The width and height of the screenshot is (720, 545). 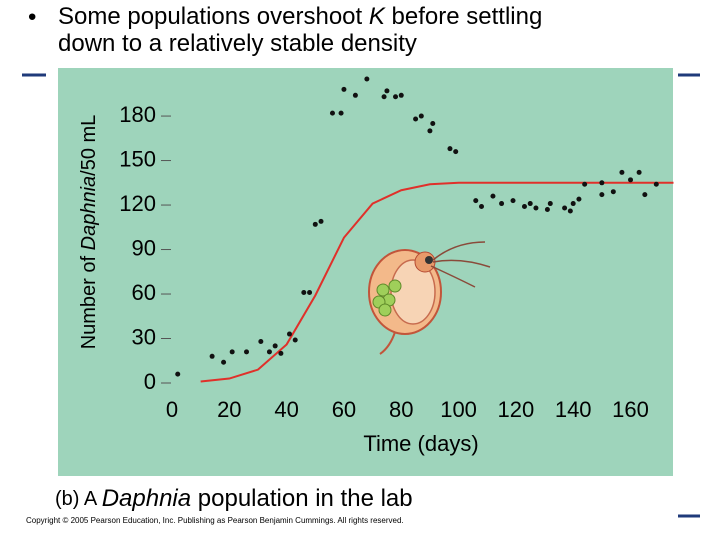 What do you see at coordinates (286, 409) in the screenshot?
I see `x-tick-label: 40` at bounding box center [286, 409].